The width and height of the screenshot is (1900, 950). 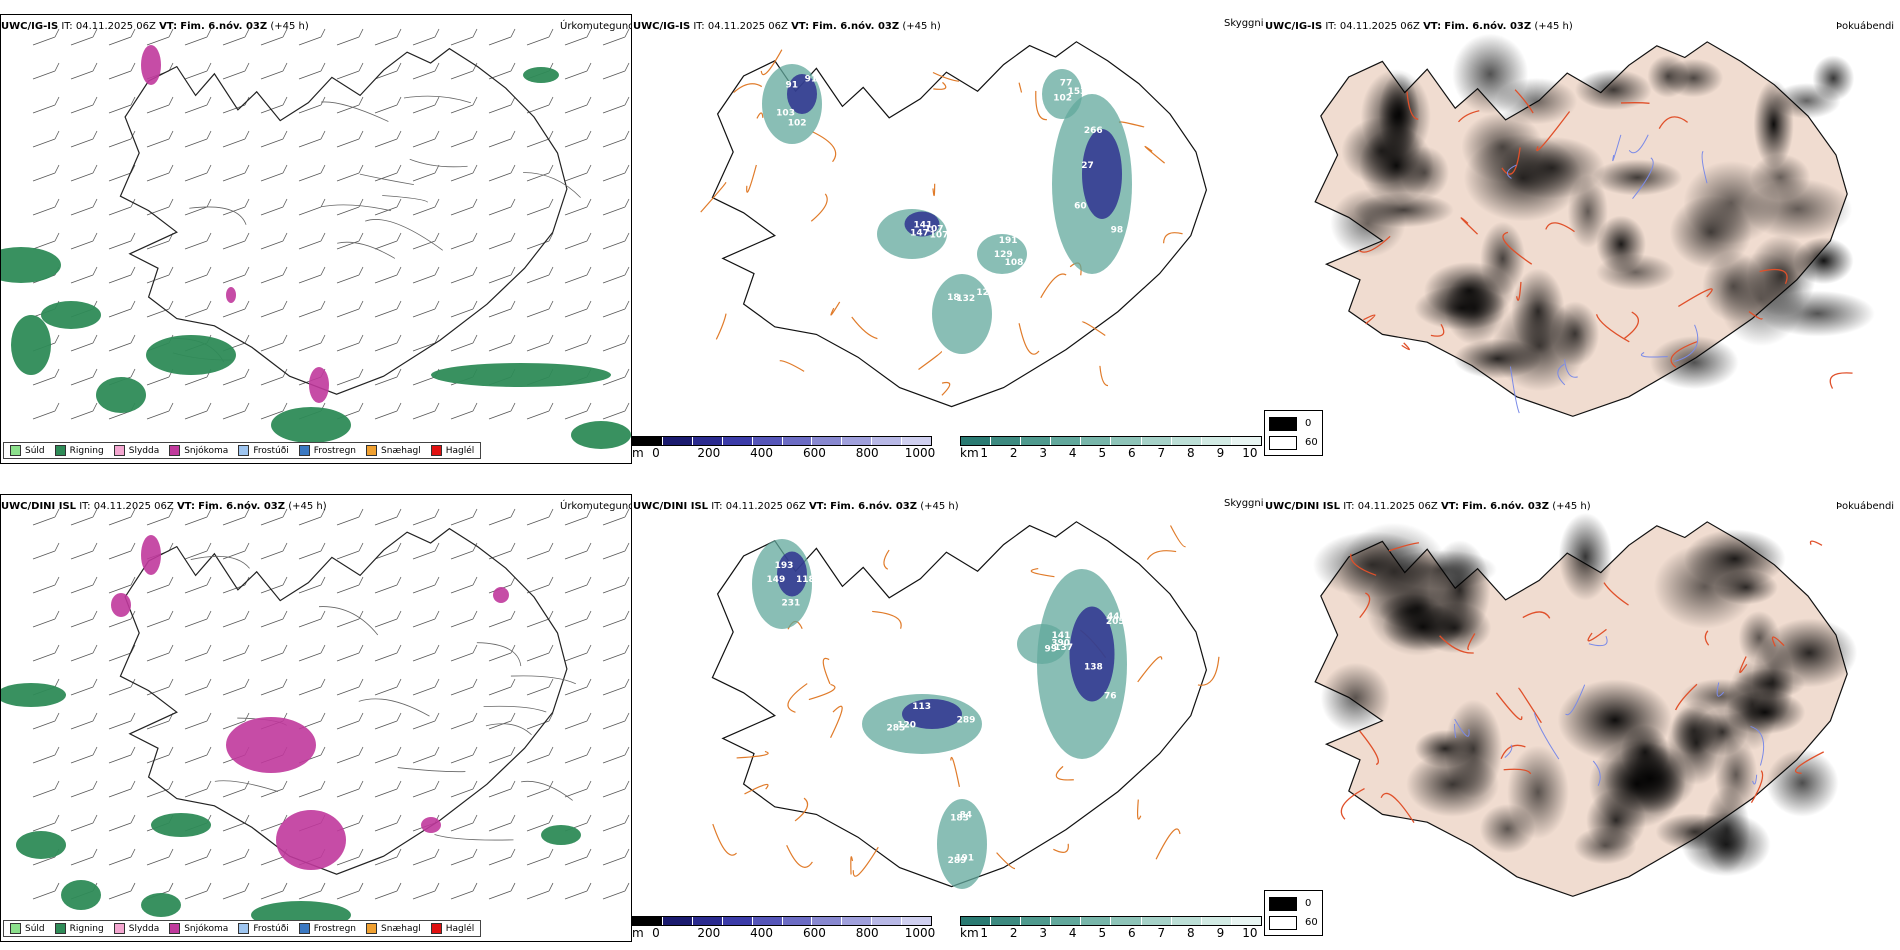 What do you see at coordinates (1220, 453) in the screenshot?
I see `colorbar-tick: 9` at bounding box center [1220, 453].